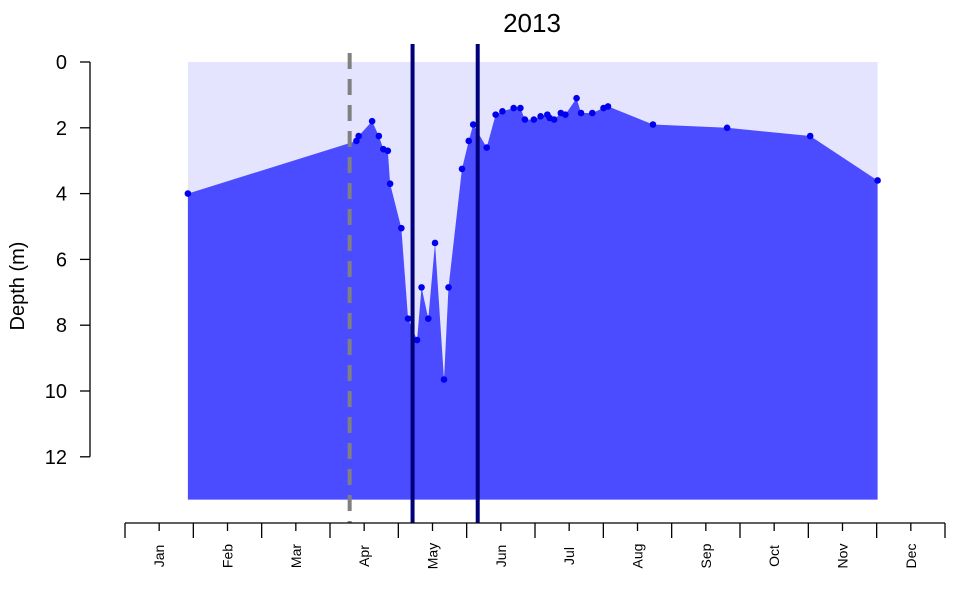 Image resolution: width=975 pixels, height=600 pixels. Describe the element at coordinates (638, 556) in the screenshot. I see `month-label: Aug` at that location.